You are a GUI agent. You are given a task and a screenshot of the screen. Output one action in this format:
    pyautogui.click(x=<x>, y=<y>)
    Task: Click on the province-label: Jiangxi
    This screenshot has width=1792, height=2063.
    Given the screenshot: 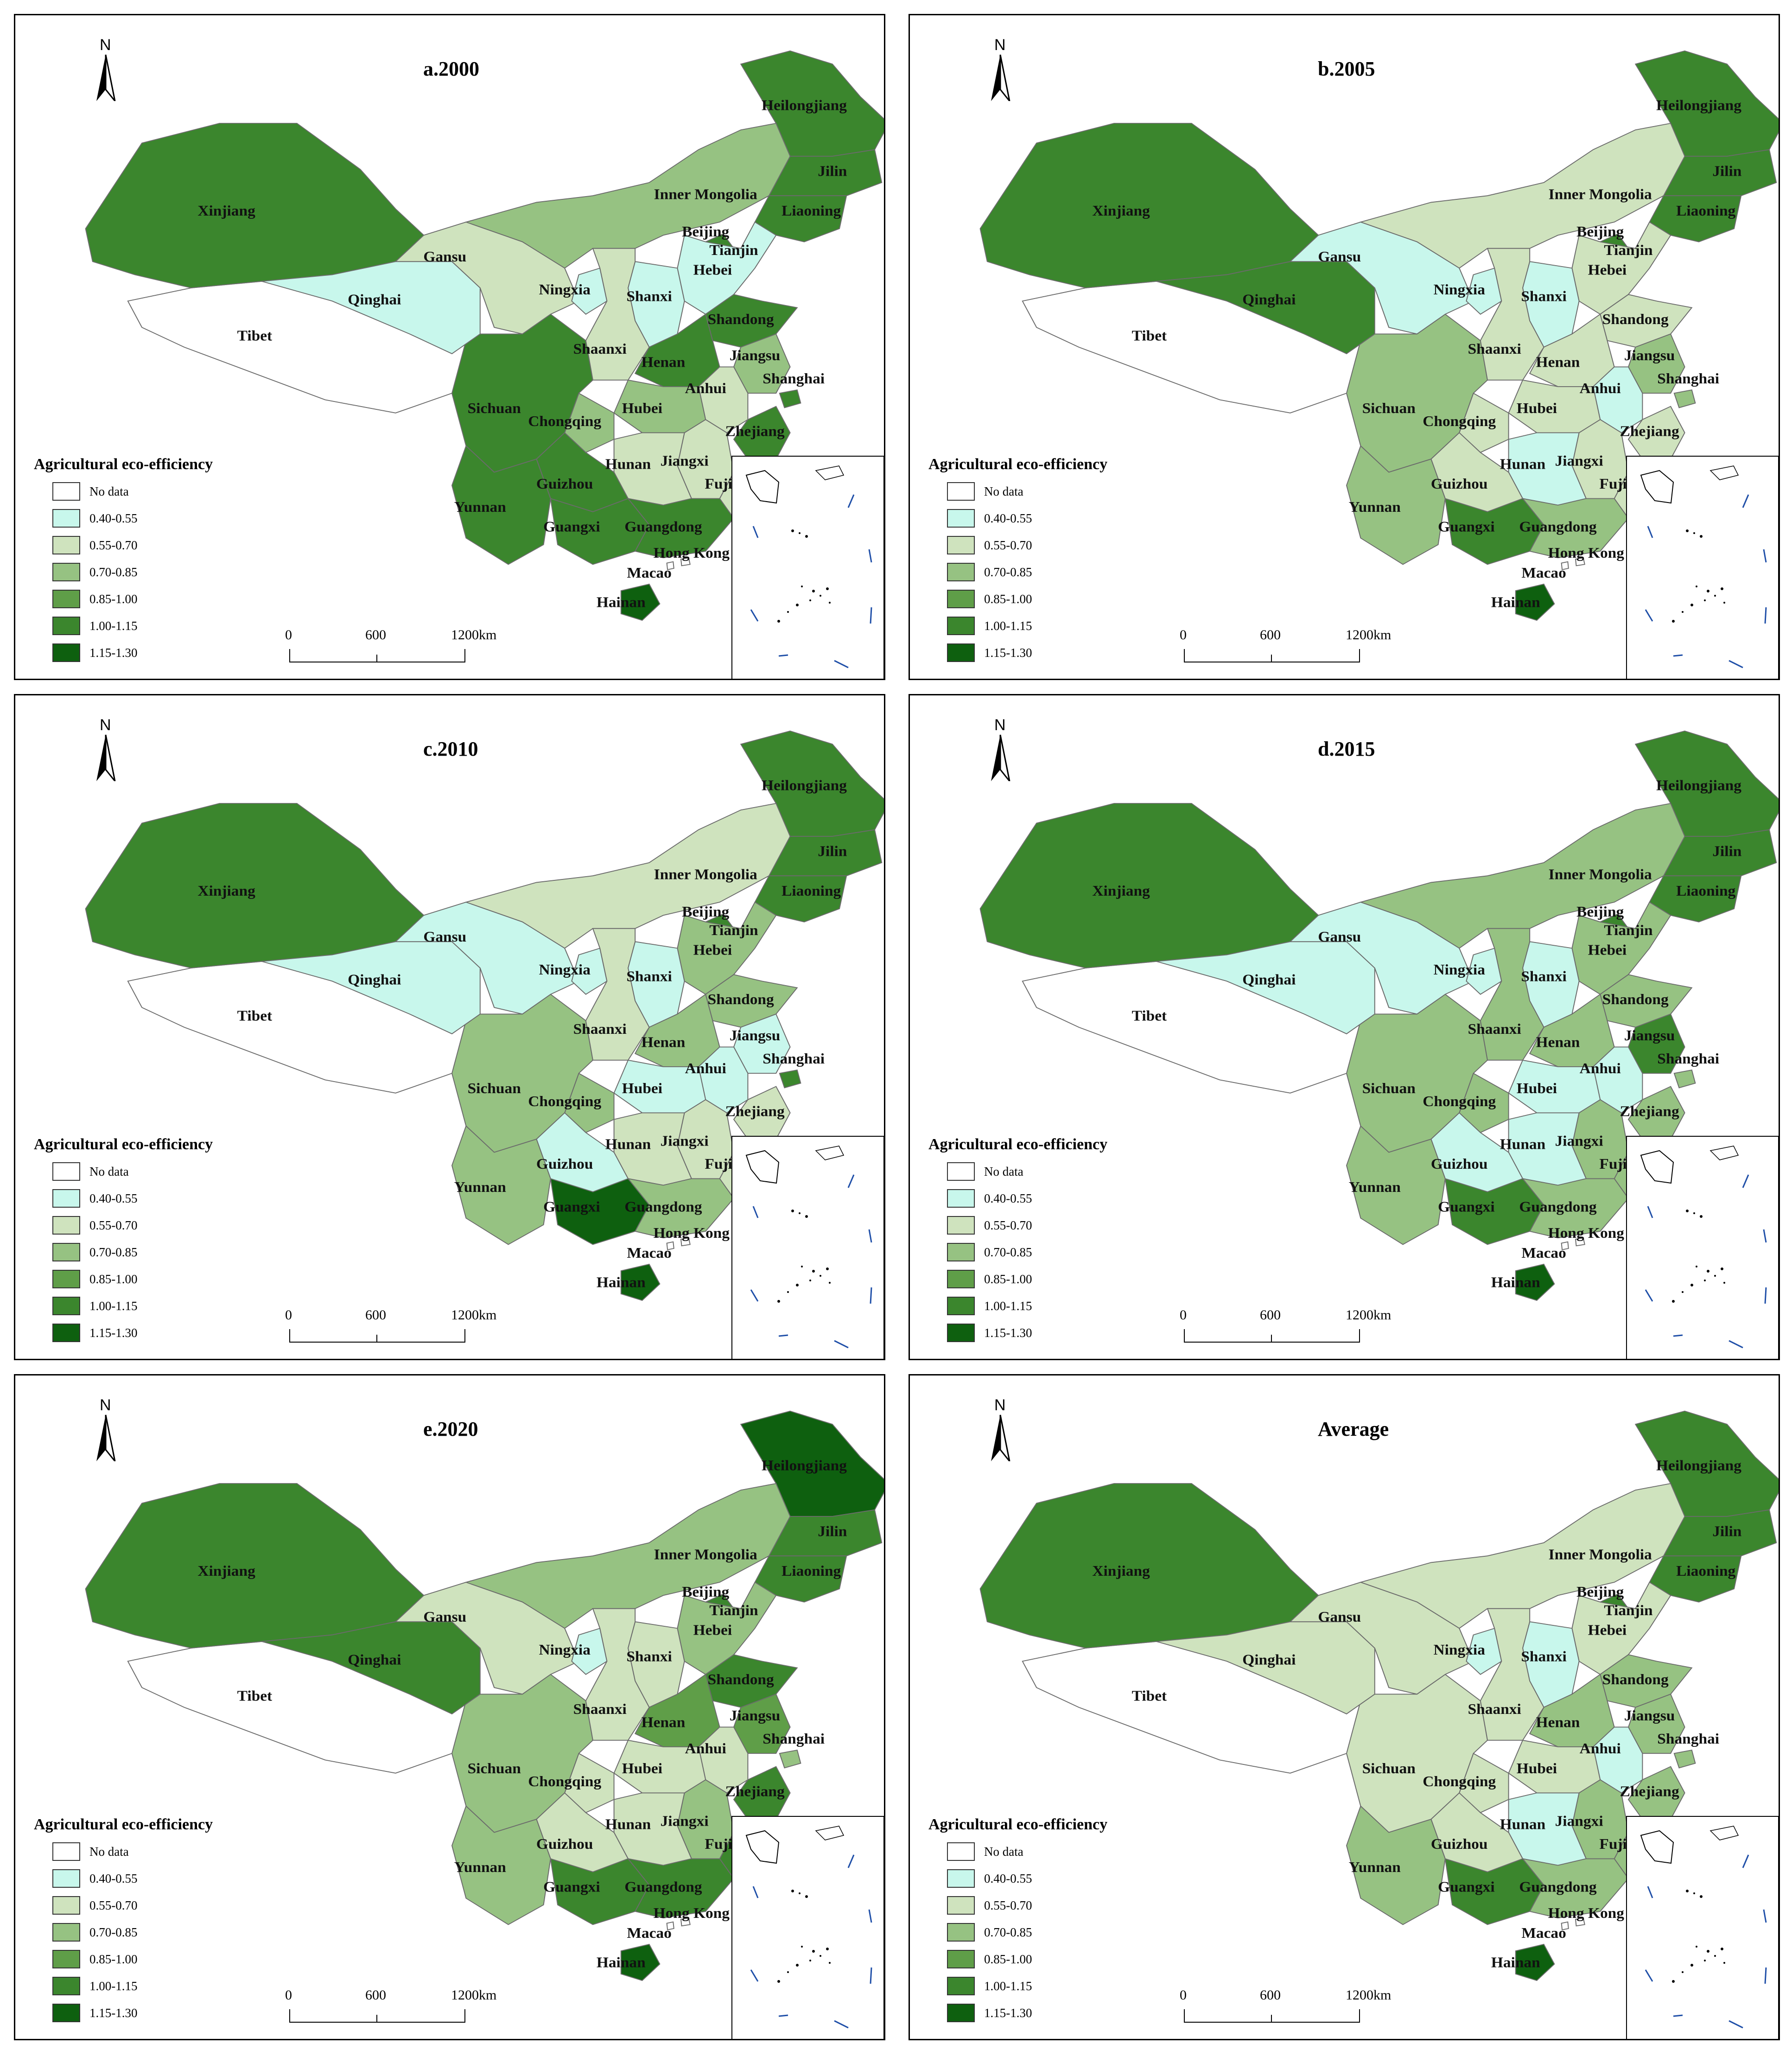 What is the action you would take?
    pyautogui.click(x=685, y=1141)
    